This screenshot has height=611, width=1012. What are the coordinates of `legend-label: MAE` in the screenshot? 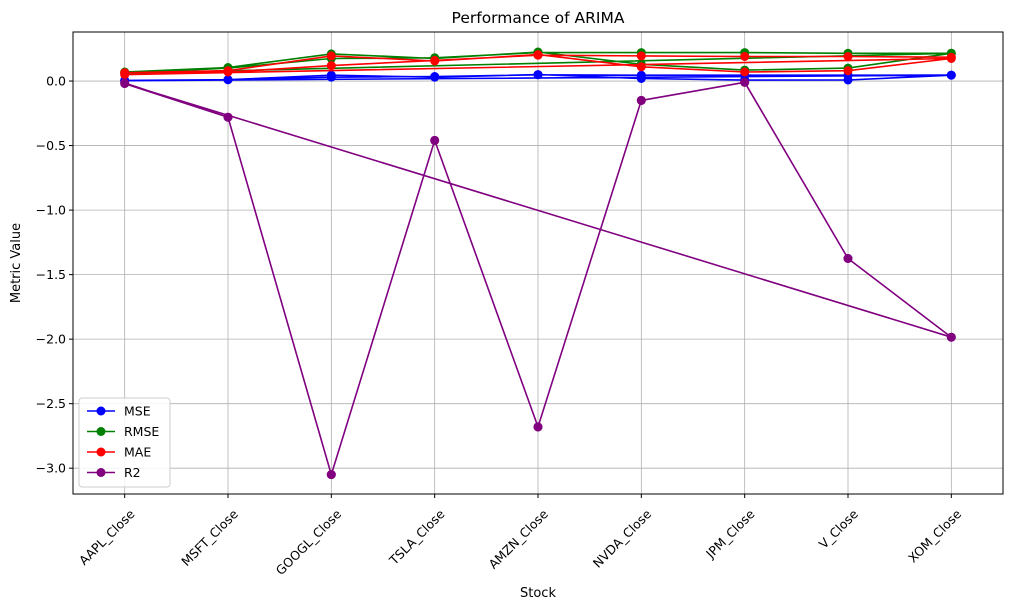 It's located at (137, 452).